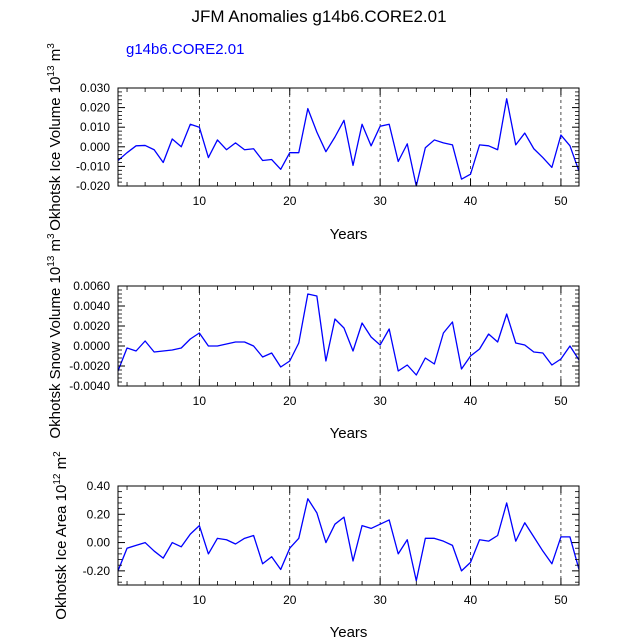  I want to click on y-axis-label-text: Okhotsk Ice Volume 10, so click(55, 154).